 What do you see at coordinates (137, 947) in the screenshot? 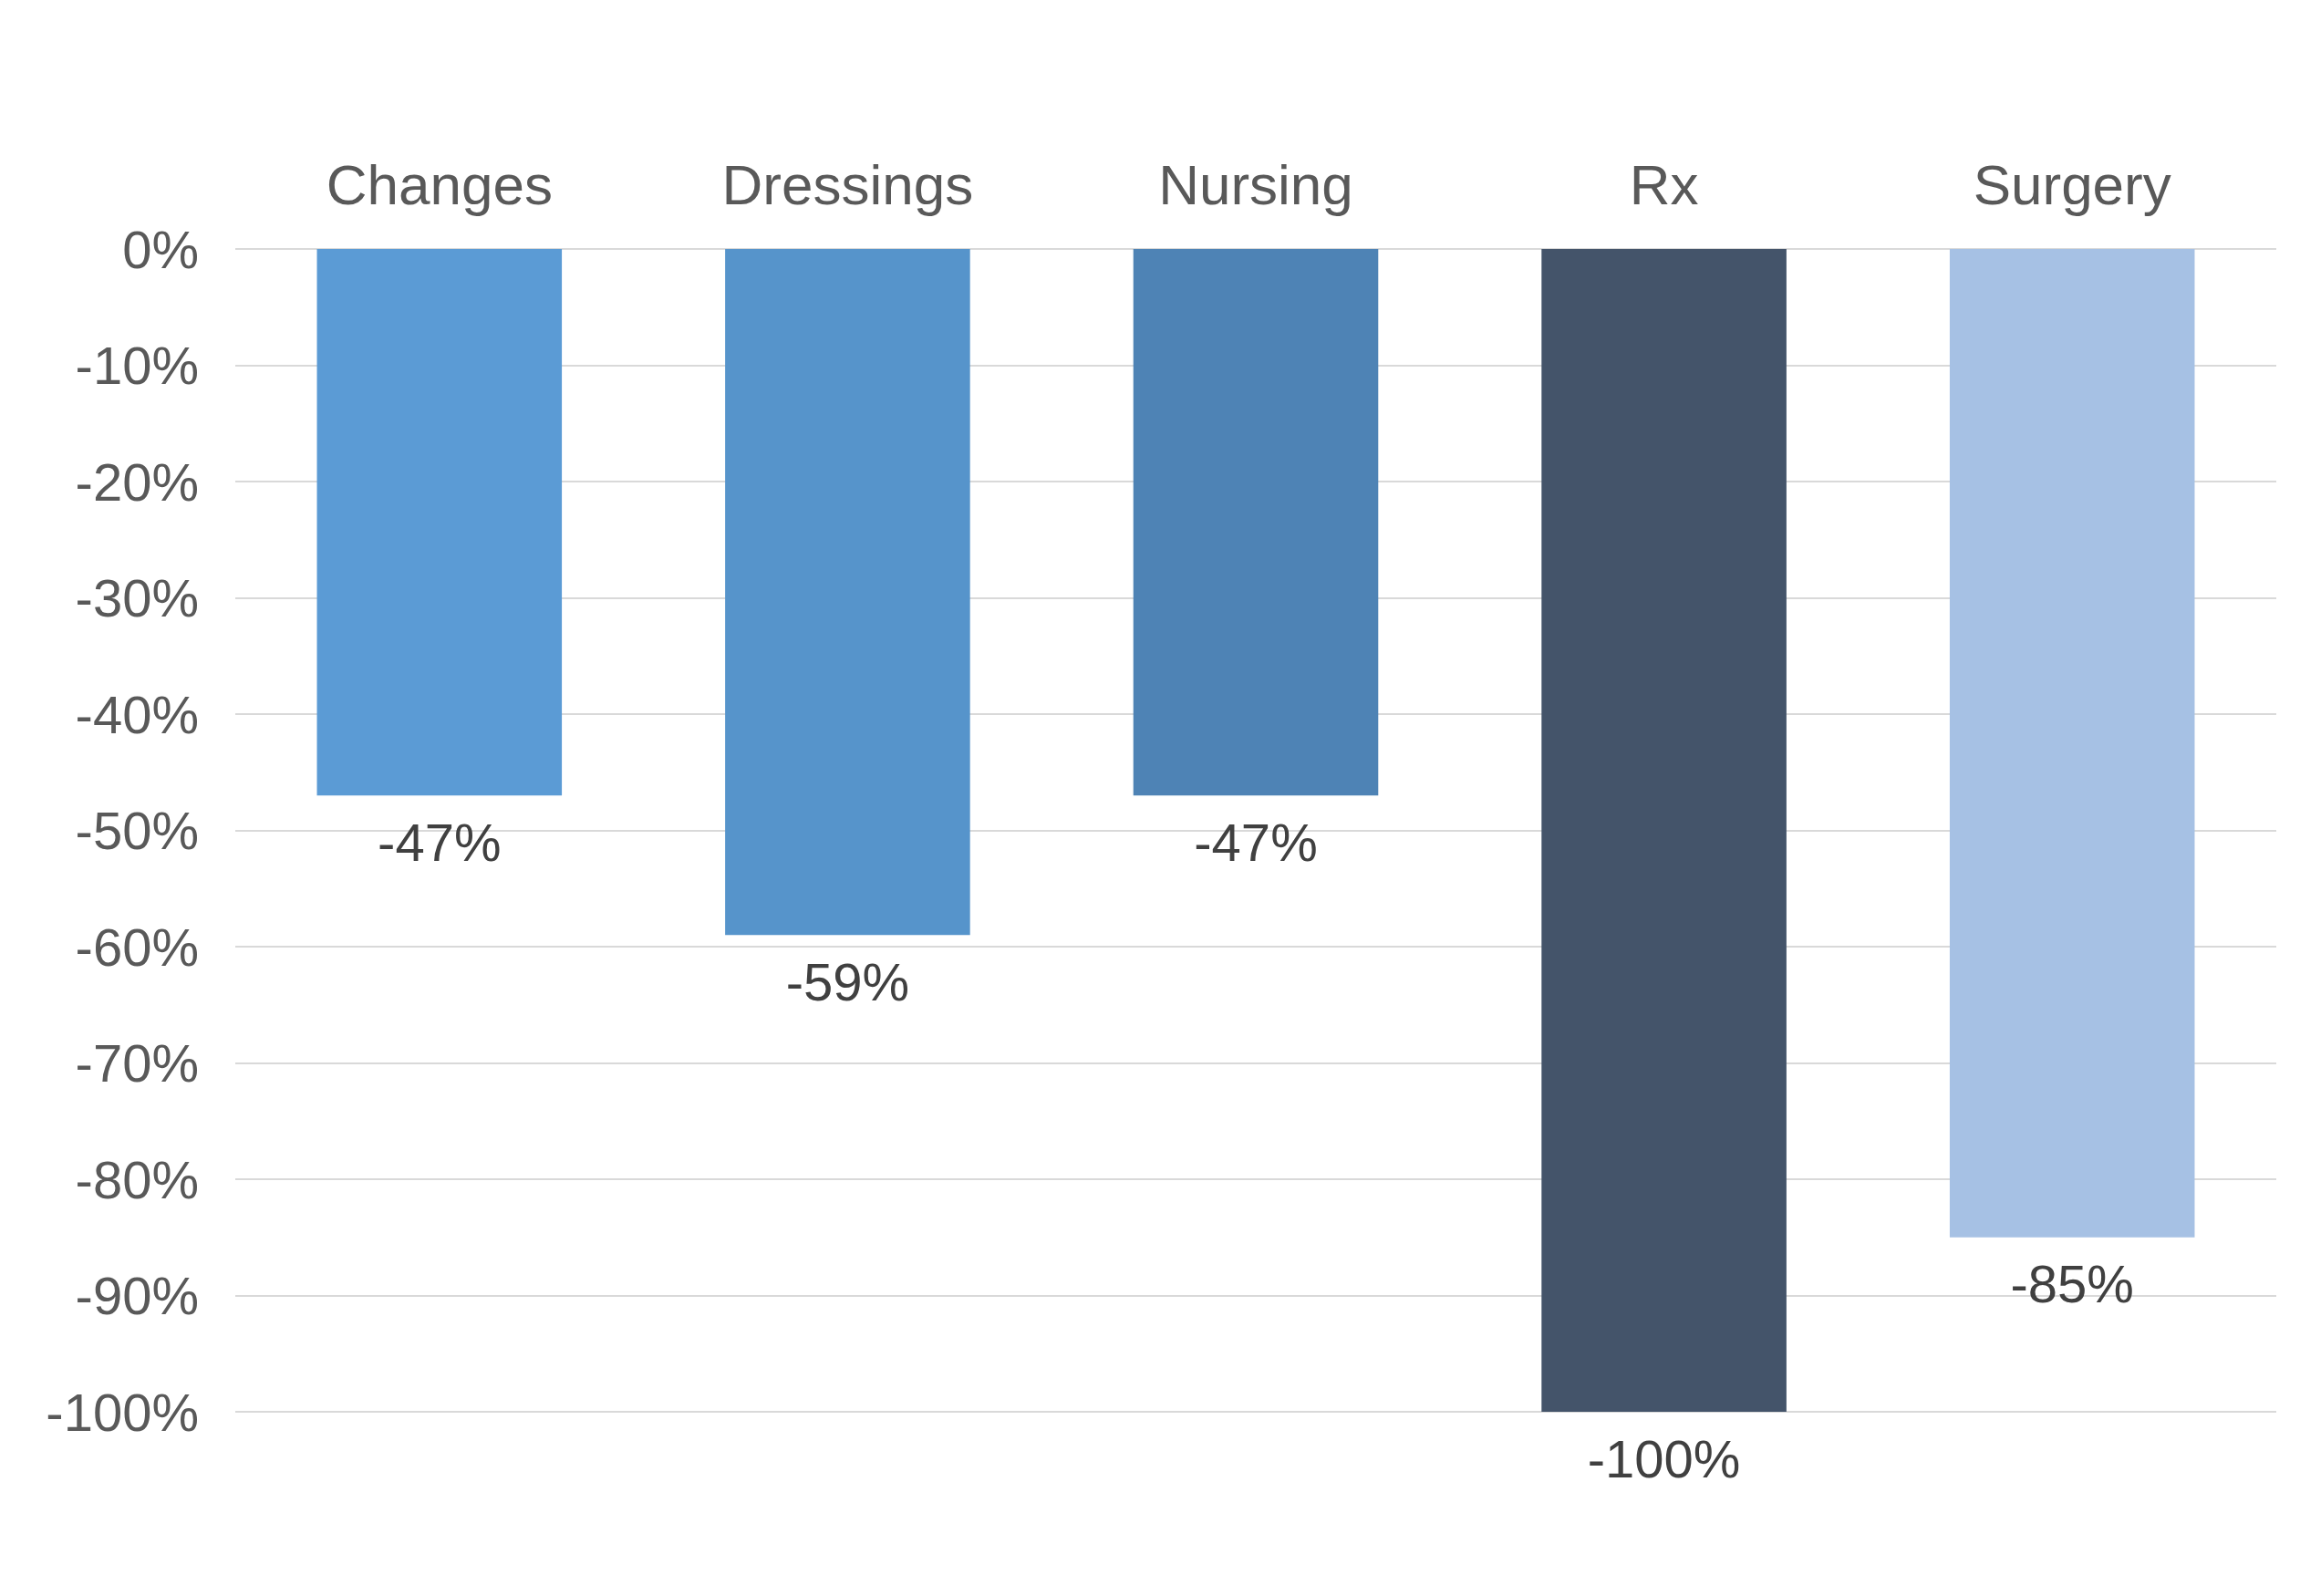
I see `y-tick-label: -60%` at bounding box center [137, 947].